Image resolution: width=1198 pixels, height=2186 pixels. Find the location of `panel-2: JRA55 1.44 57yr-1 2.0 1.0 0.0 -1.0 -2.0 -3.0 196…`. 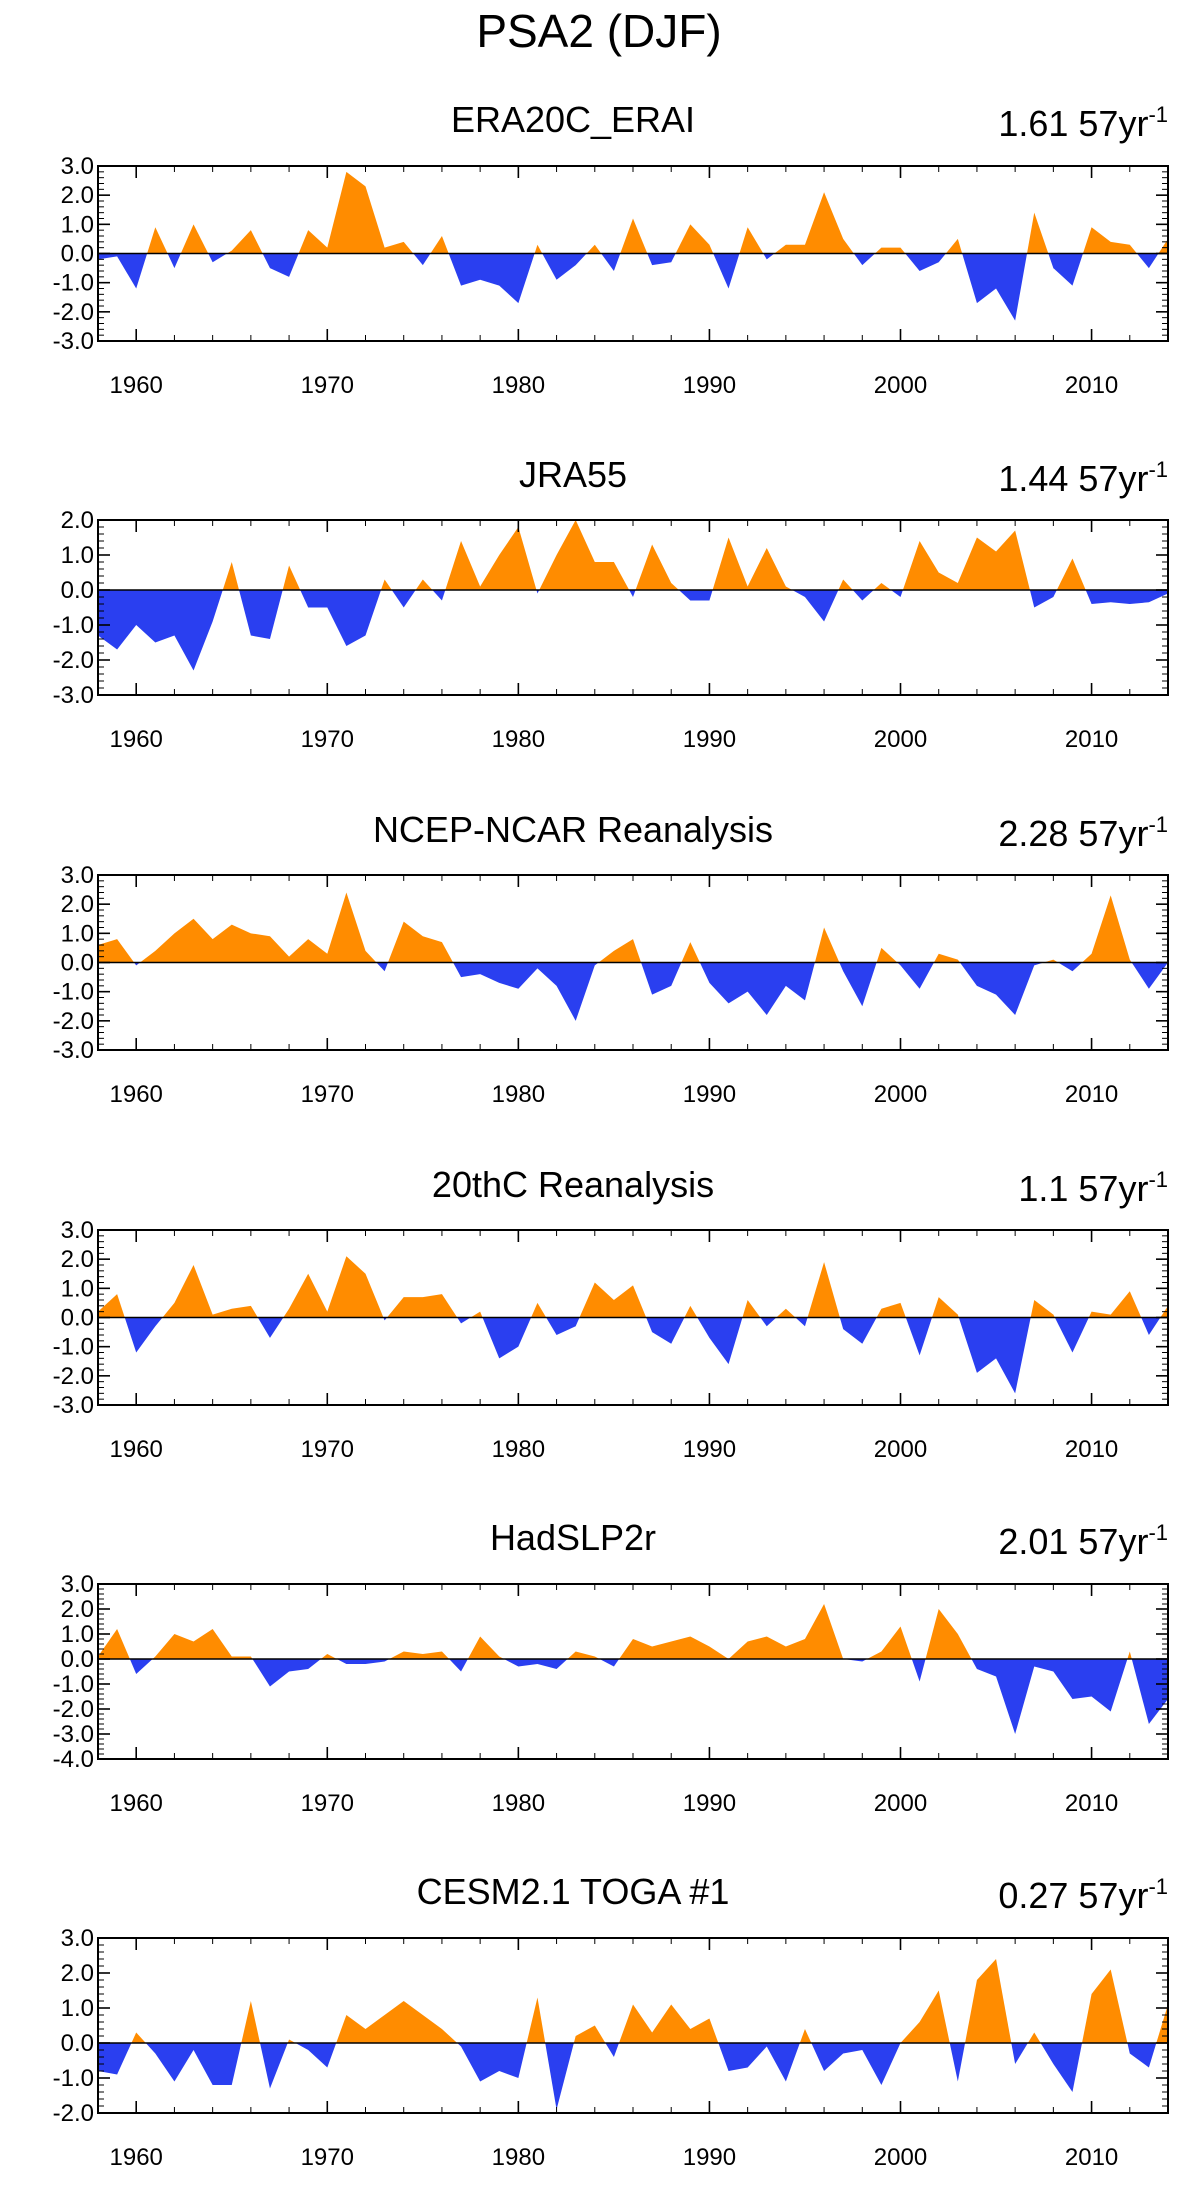

panel-2: JRA55 1.44 57yr-1 2.0 1.0 0.0 -1.0 -2.0 -3.0 196… is located at coordinates (611, 603).